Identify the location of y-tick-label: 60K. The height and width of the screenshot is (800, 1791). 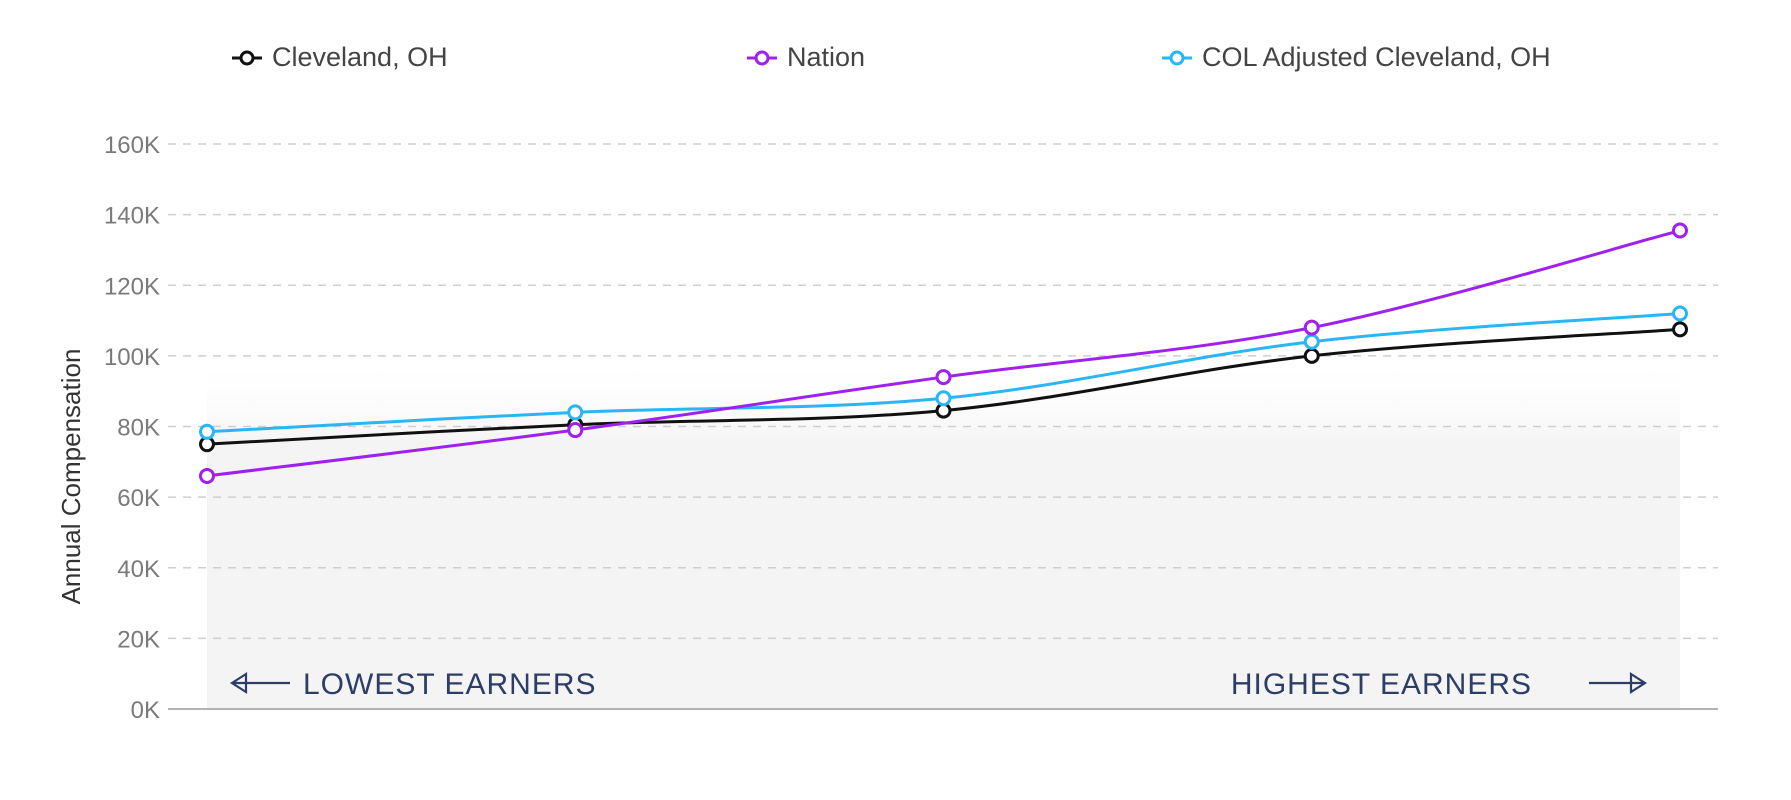
(138, 498).